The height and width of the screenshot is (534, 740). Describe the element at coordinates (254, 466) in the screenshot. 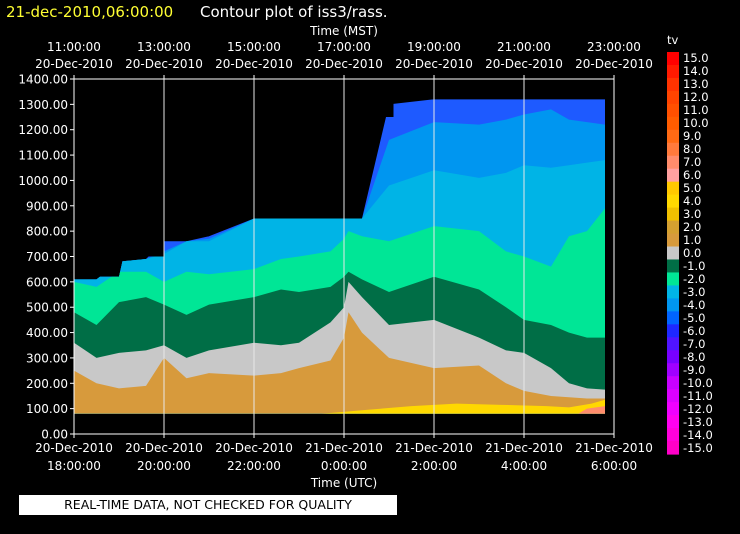

I see `bottom-tick-time: 22:00:00` at that location.